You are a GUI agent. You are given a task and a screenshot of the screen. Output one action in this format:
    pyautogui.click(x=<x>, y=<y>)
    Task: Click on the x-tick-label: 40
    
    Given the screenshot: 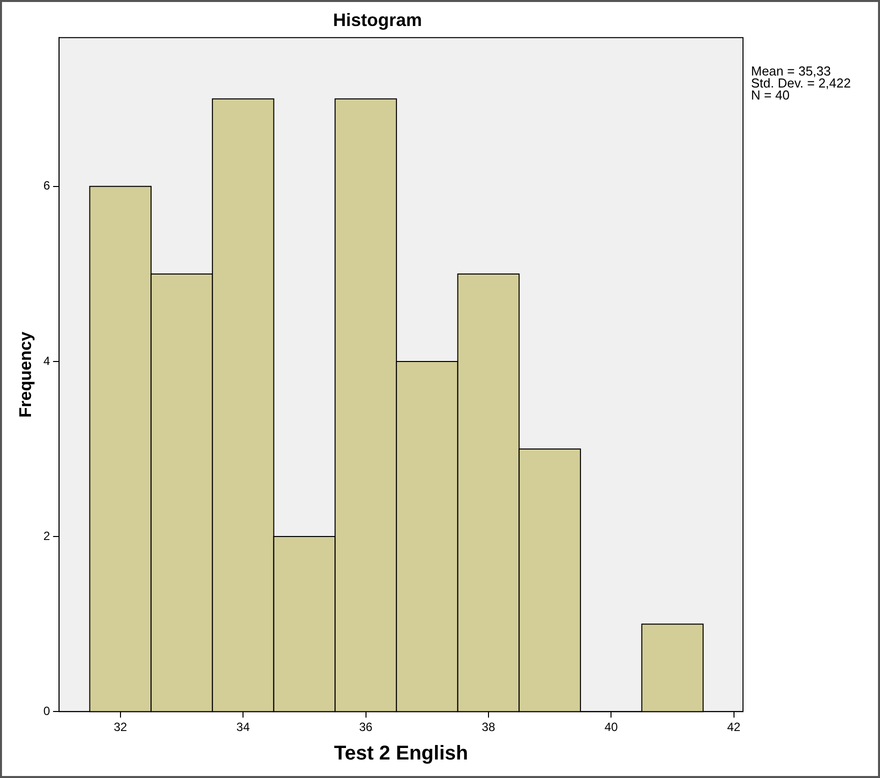 What is the action you would take?
    pyautogui.click(x=611, y=727)
    